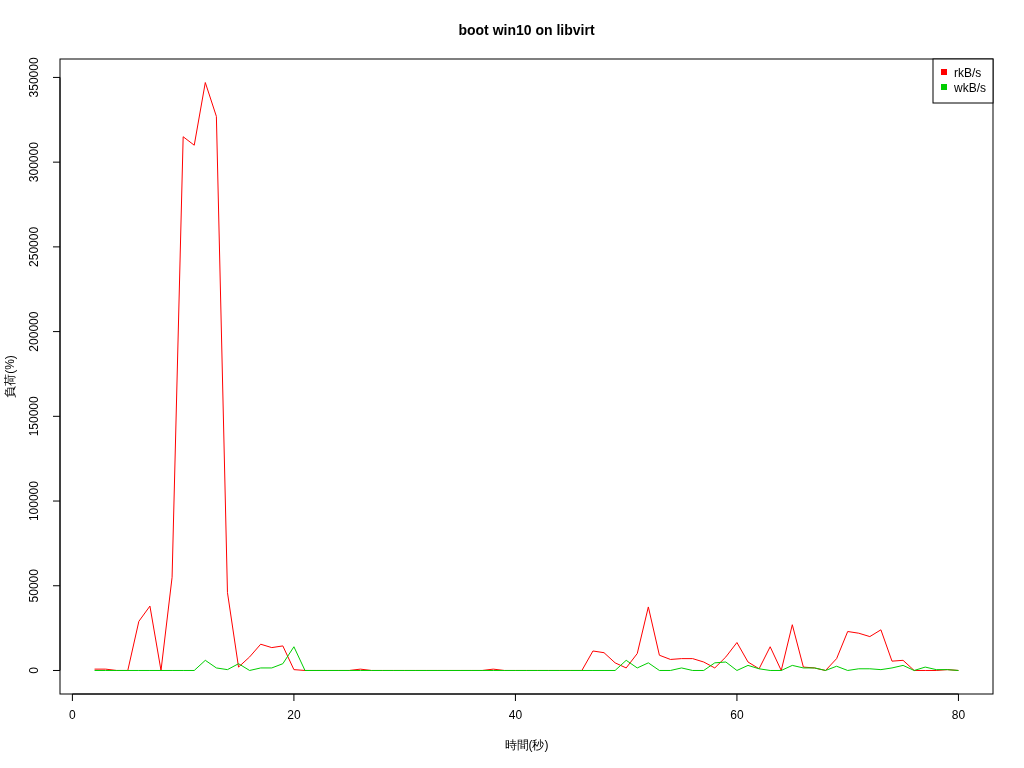  What do you see at coordinates (34, 162) in the screenshot?
I see `y-tick-label: 300000` at bounding box center [34, 162].